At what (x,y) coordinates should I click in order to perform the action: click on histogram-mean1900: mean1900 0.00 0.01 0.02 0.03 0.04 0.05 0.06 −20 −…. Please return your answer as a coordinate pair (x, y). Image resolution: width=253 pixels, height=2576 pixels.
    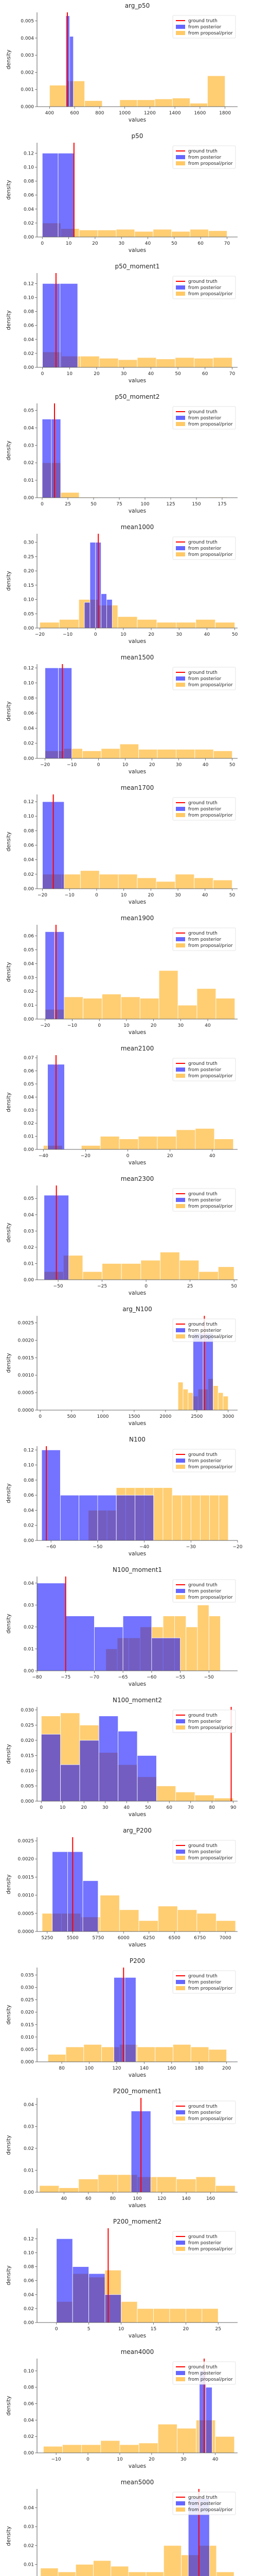
    Looking at the image, I should click on (122, 975).